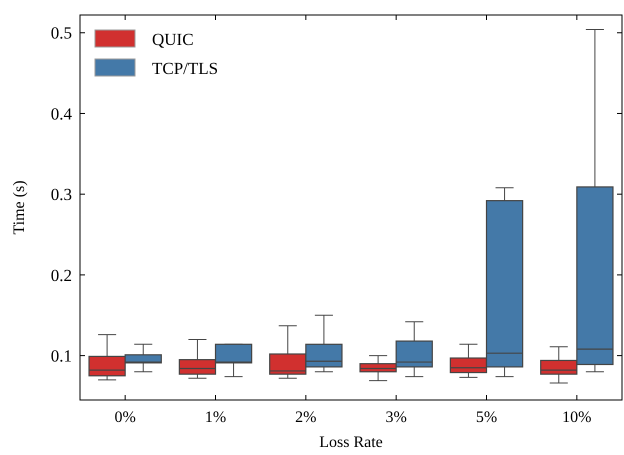  What do you see at coordinates (577, 417) in the screenshot?
I see `x-tick-label: 10%` at bounding box center [577, 417].